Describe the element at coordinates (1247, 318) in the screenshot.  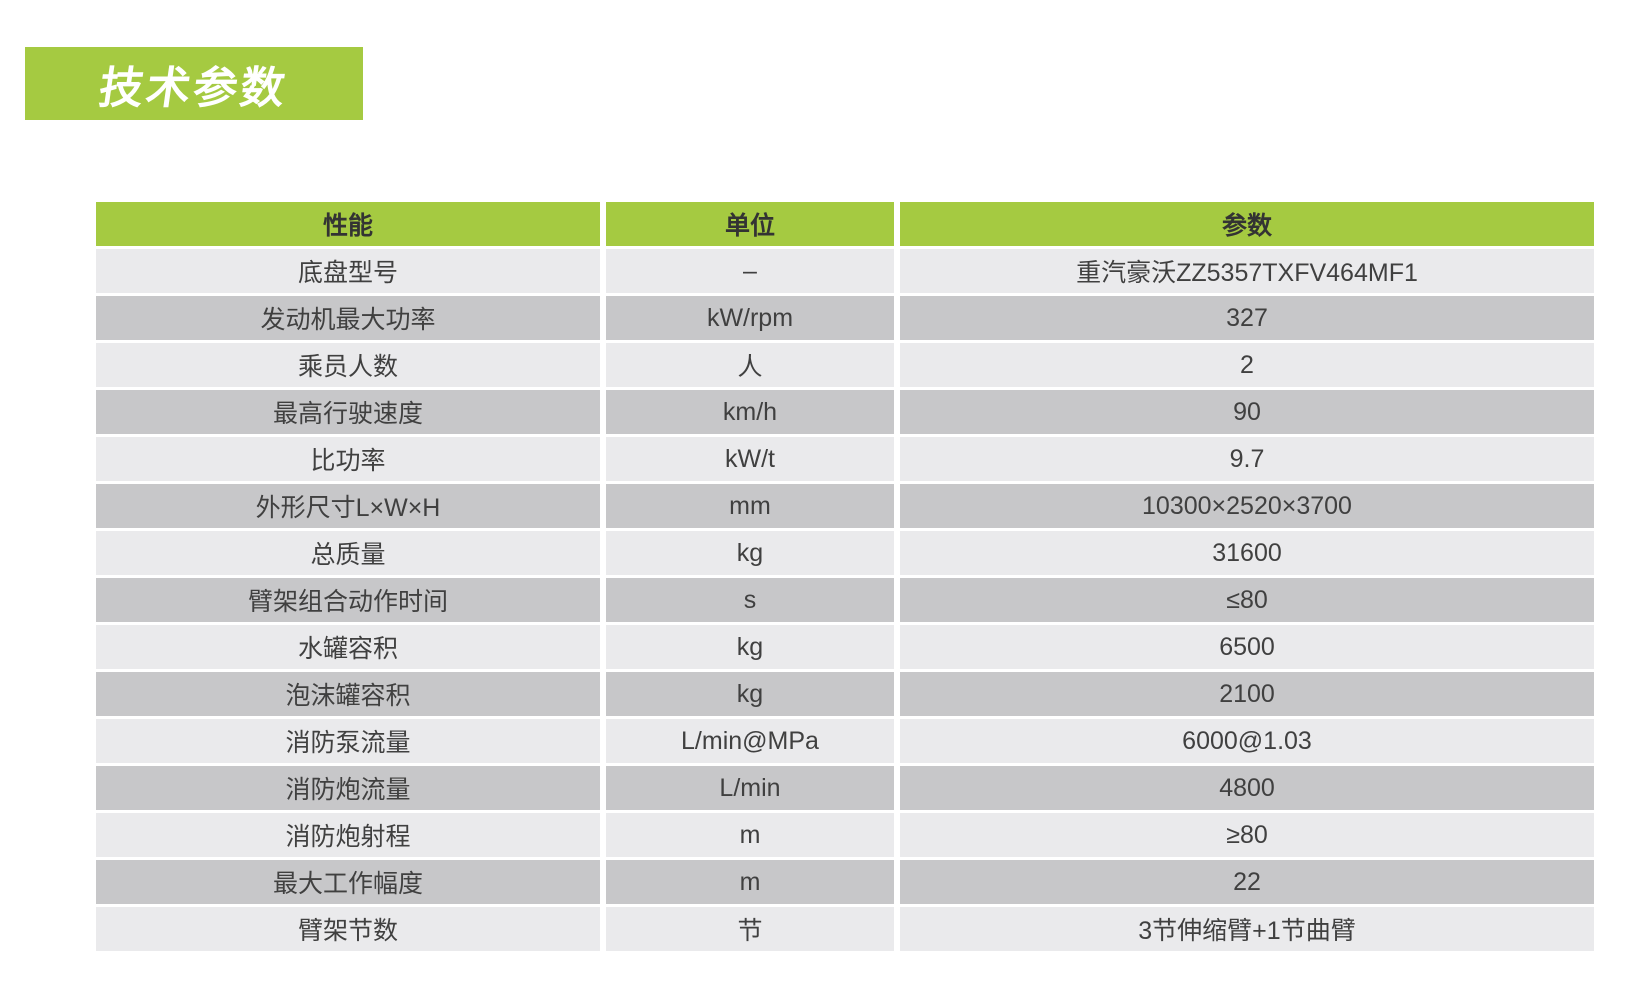
I see `row-value: 327` at that location.